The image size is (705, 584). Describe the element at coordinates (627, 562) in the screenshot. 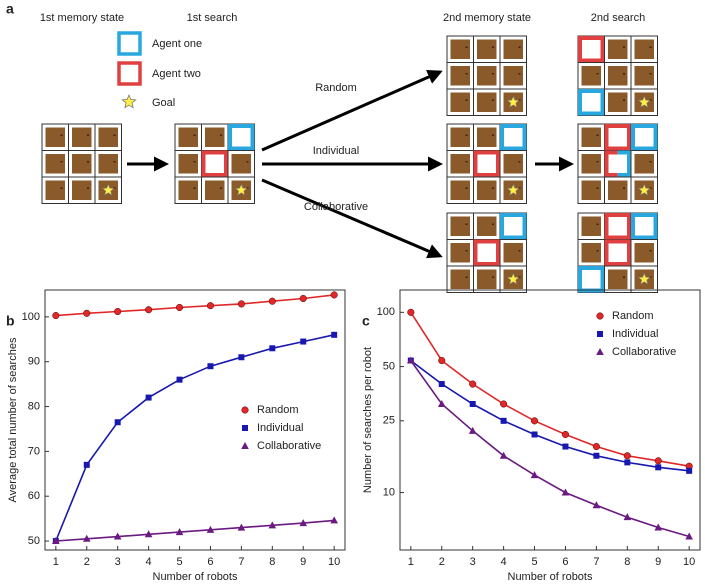

I see `x-tick-label: 8` at that location.